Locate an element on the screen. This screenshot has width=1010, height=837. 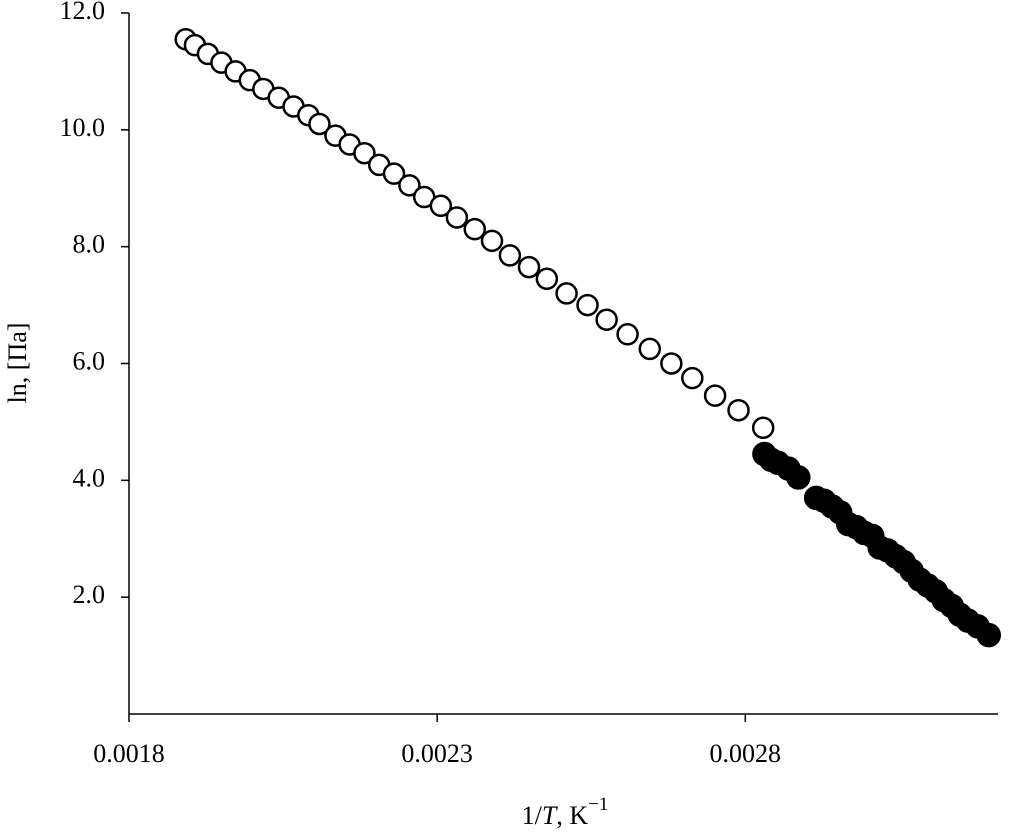
x-axis-label: 1/T, K−1 is located at coordinates (565, 812).